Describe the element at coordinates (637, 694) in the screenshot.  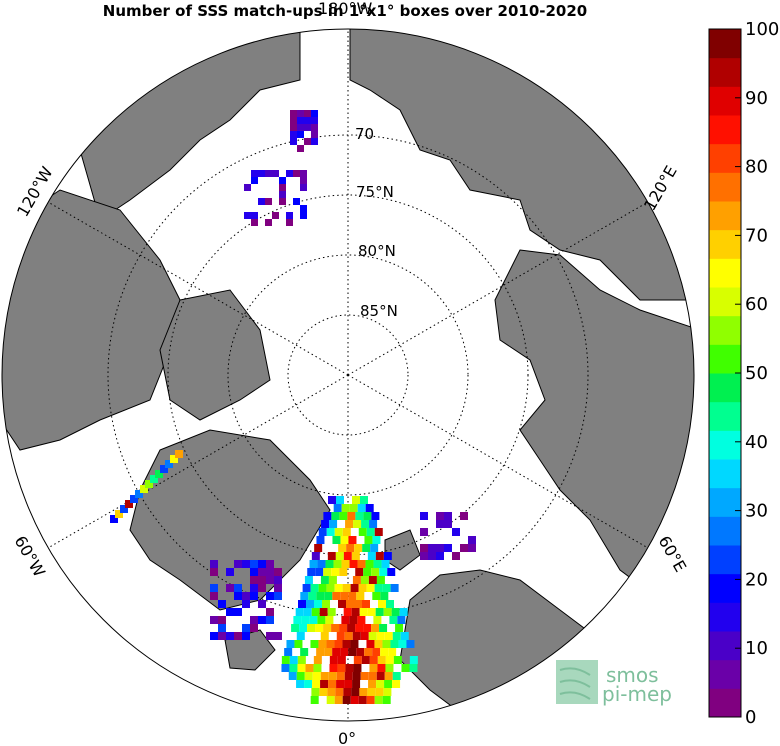
I see `logo-line2: pi-mep` at that location.